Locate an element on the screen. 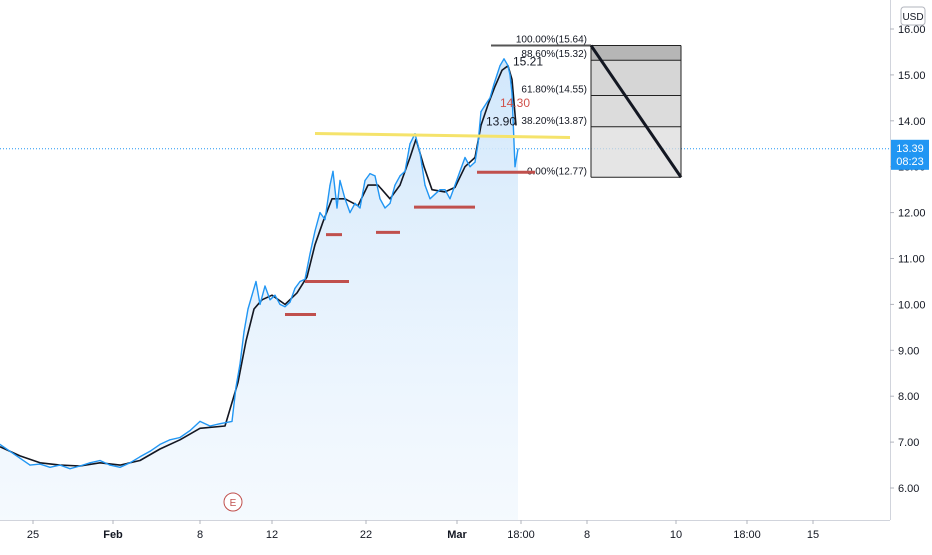 The image size is (932, 555). price-tick-label: 9.00 is located at coordinates (908, 351).